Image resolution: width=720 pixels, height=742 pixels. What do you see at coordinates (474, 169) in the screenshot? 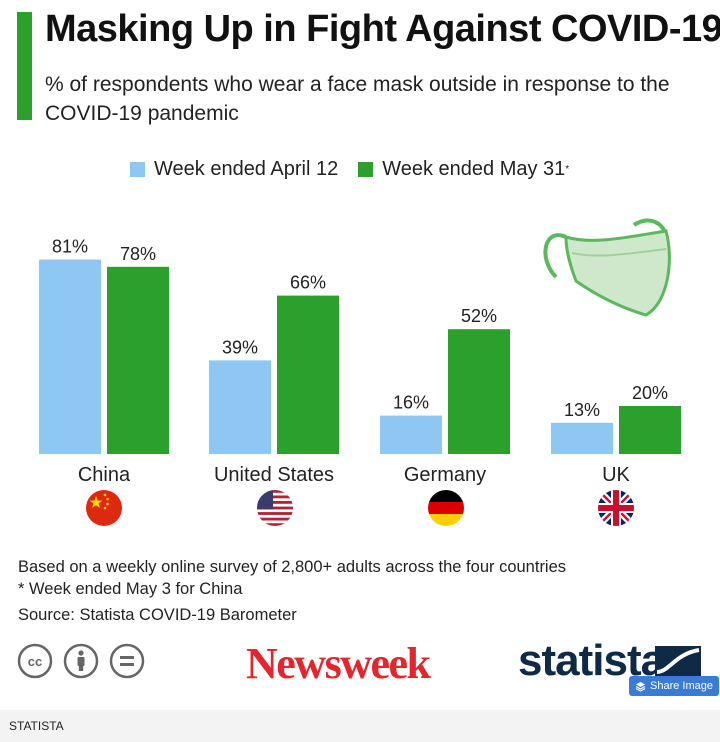
I see `legend-label-may: Week ended May 31` at bounding box center [474, 169].